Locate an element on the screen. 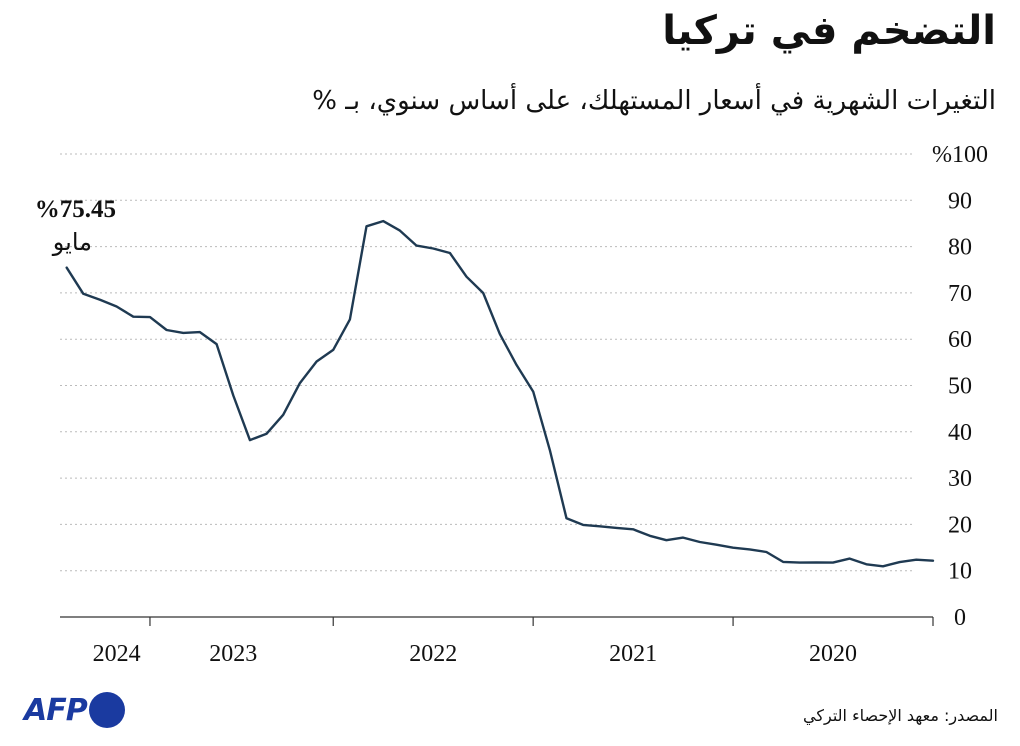 This screenshot has height=746, width=1020. y-tick-label-40: 40 is located at coordinates (960, 433).